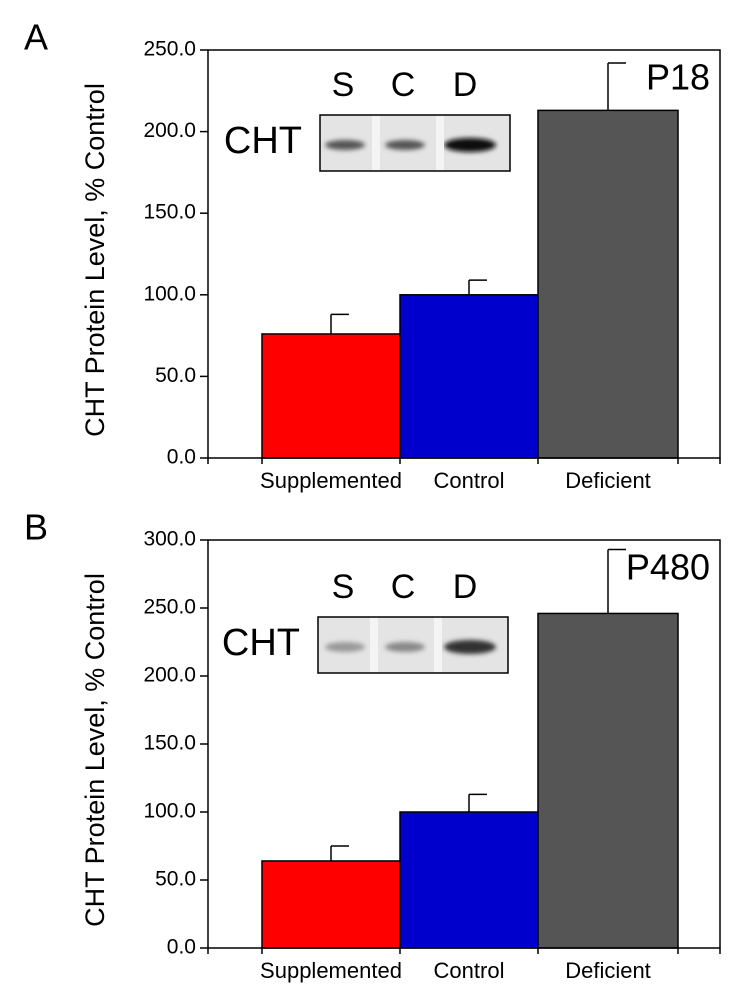 Image resolution: width=751 pixels, height=1004 pixels. I want to click on annotation: P480, so click(668, 567).